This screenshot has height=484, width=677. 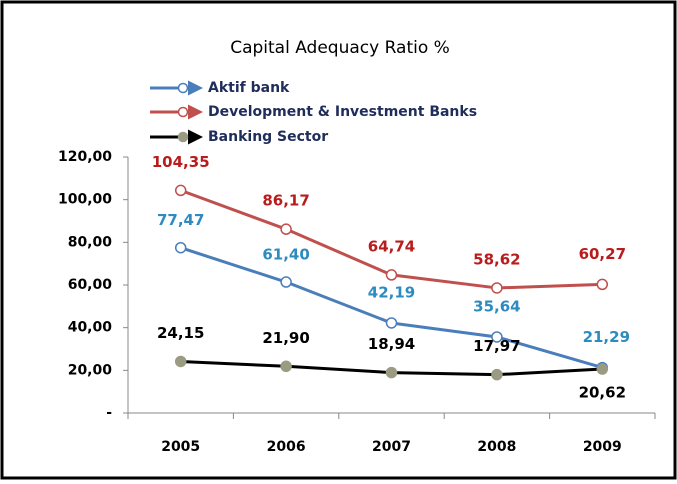 I want to click on legend-label: Aktif bank, so click(x=249, y=88).